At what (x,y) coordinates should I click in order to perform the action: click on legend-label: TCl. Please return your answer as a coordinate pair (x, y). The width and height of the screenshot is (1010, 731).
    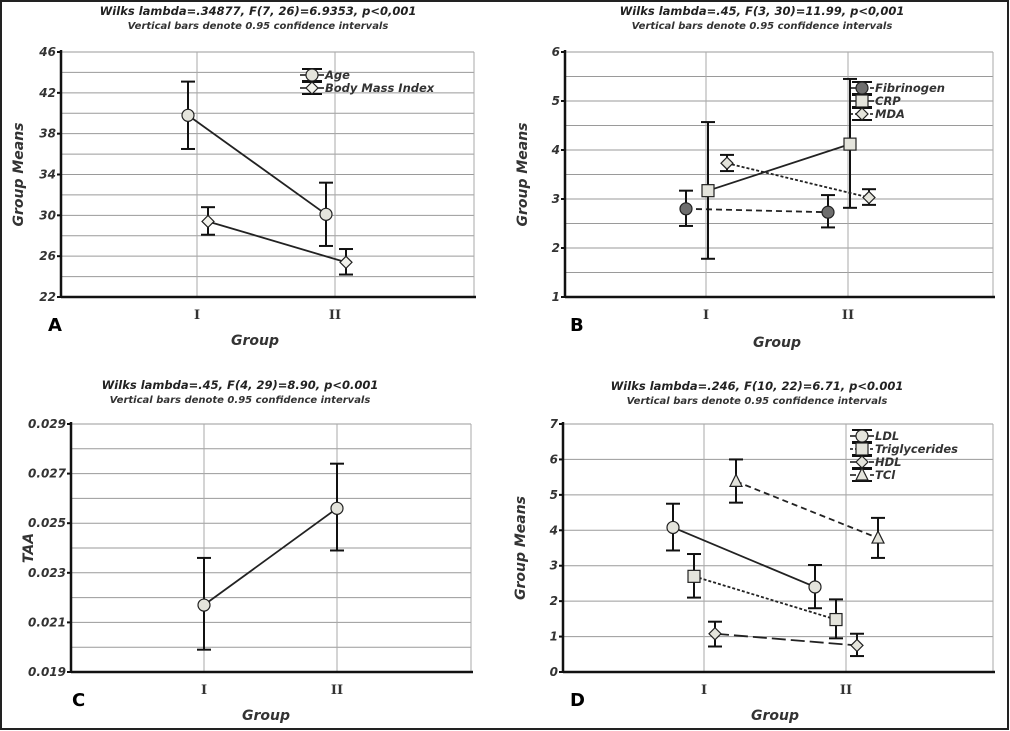
    Looking at the image, I should click on (885, 475).